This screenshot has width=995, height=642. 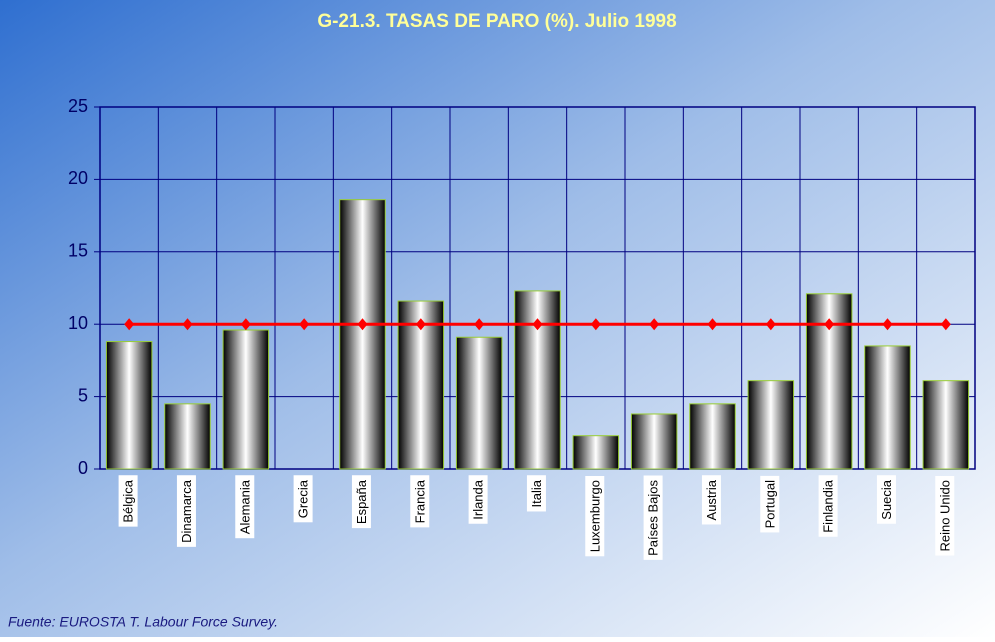 I want to click on x-tick-label: Austria, so click(x=711, y=499).